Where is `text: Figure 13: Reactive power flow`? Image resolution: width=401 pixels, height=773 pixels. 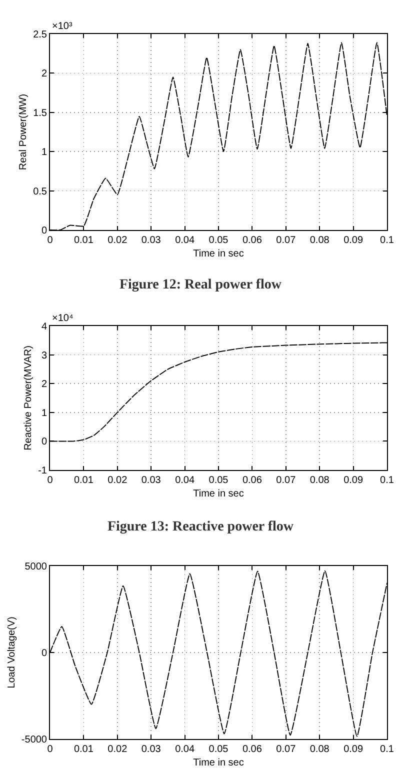 text: Figure 13: Reactive power flow is located at coordinates (200, 526).